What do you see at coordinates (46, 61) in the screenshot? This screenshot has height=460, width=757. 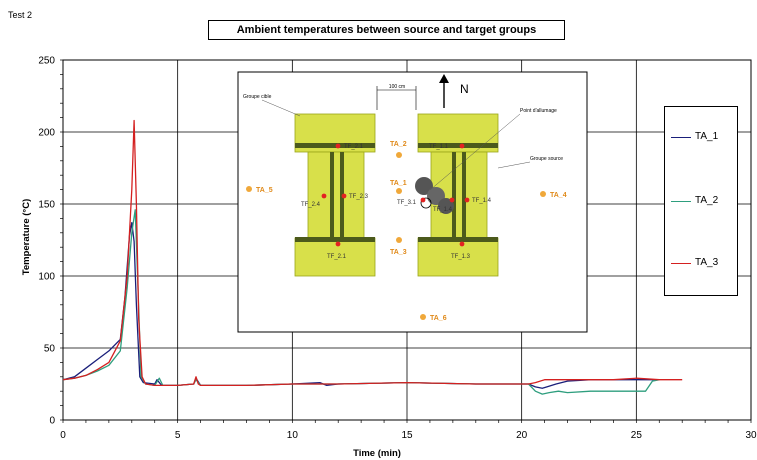 I see `y-tick-label: 250` at bounding box center [46, 61].